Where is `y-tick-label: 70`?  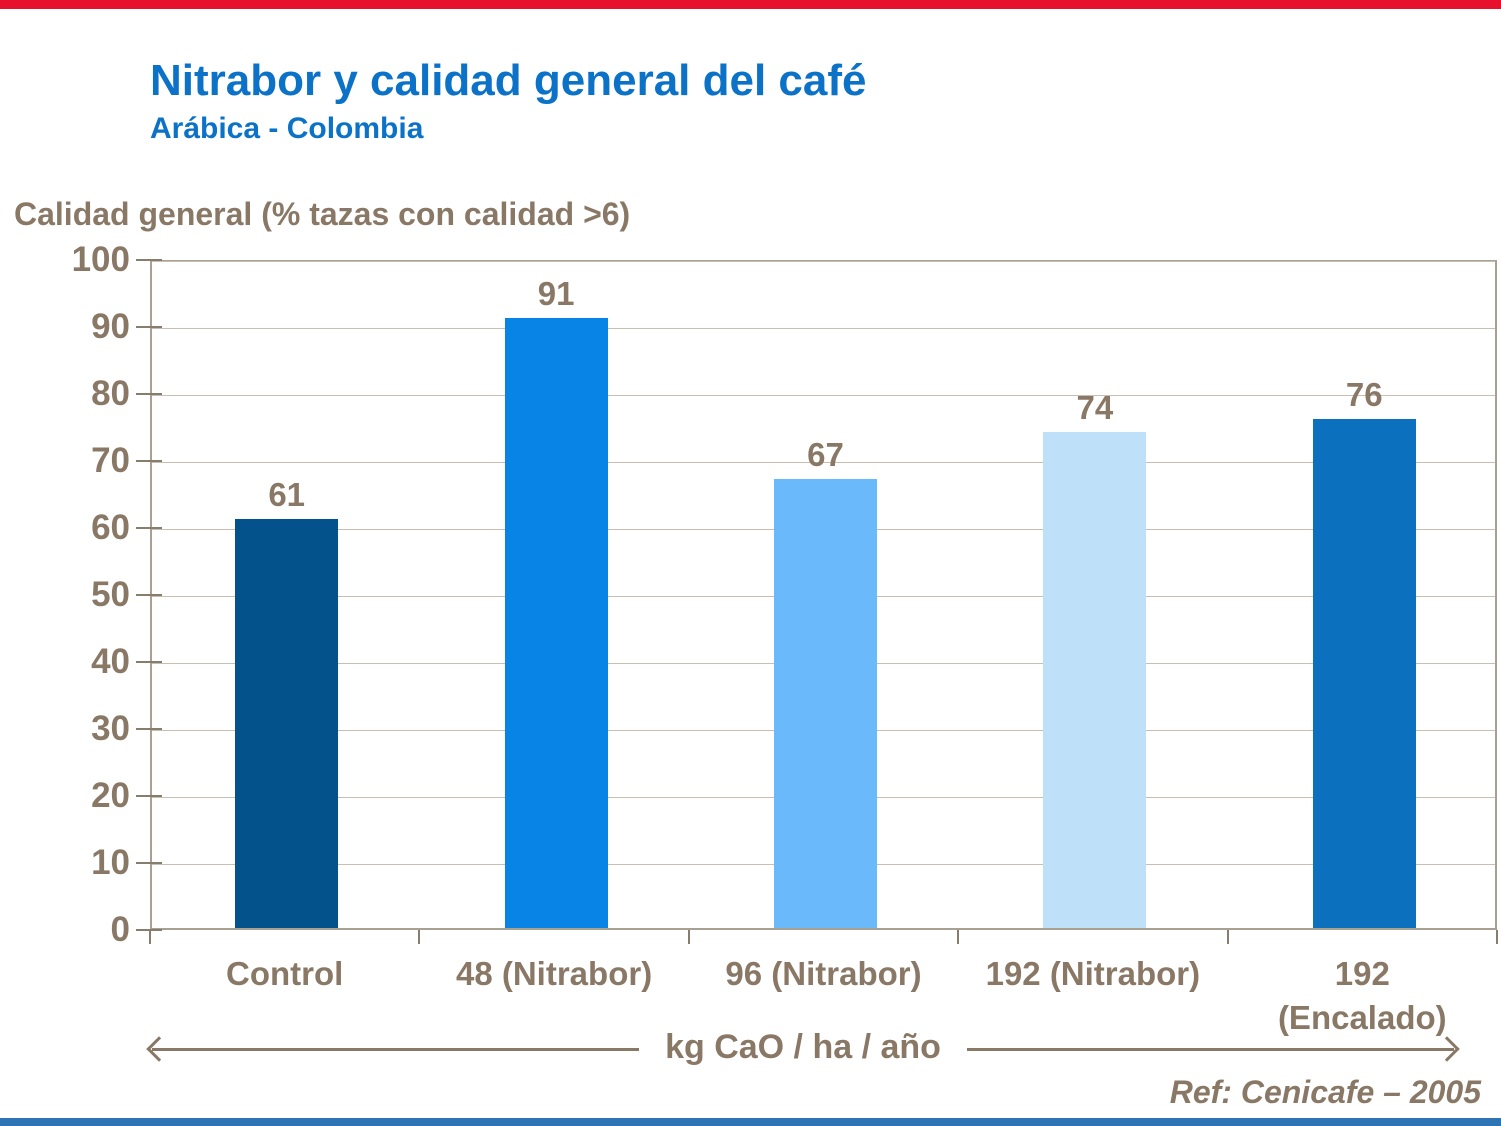
y-tick-label: 70 is located at coordinates (110, 460).